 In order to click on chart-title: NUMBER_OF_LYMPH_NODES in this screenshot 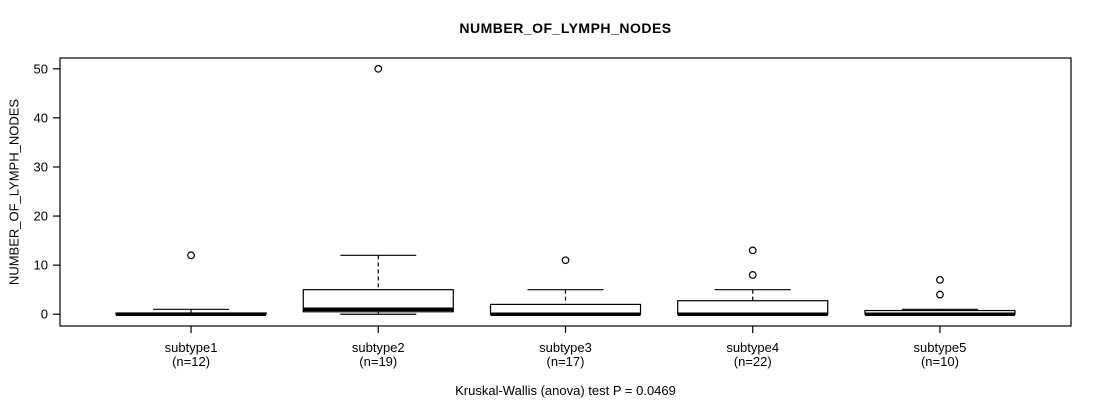, I will do `click(565, 28)`.